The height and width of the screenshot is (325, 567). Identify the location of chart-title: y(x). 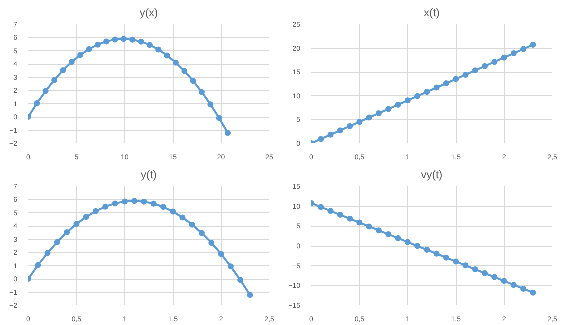
(149, 14).